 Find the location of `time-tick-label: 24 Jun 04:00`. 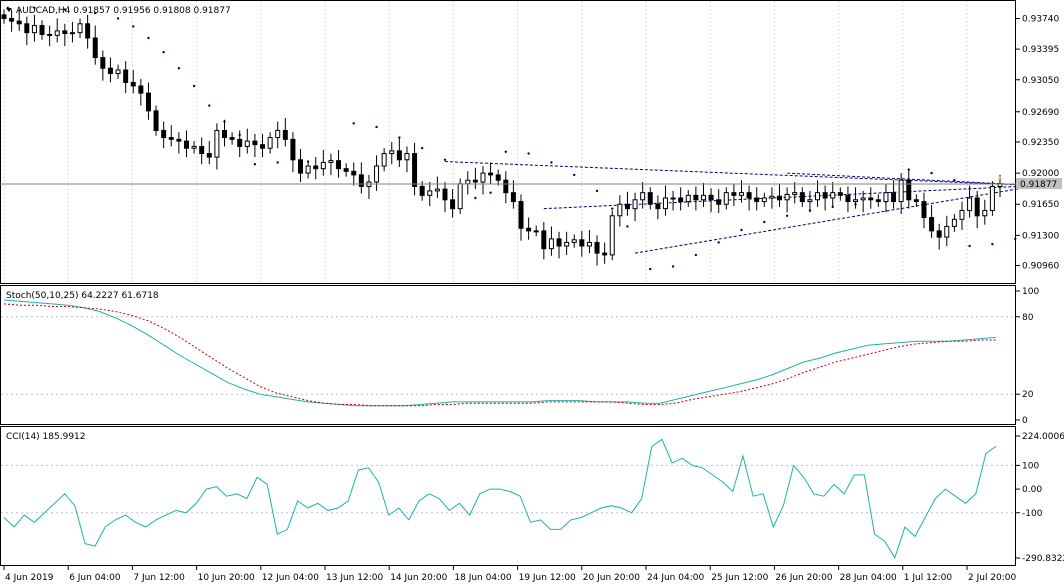

time-tick-label: 24 Jun 04:00 is located at coordinates (675, 578).